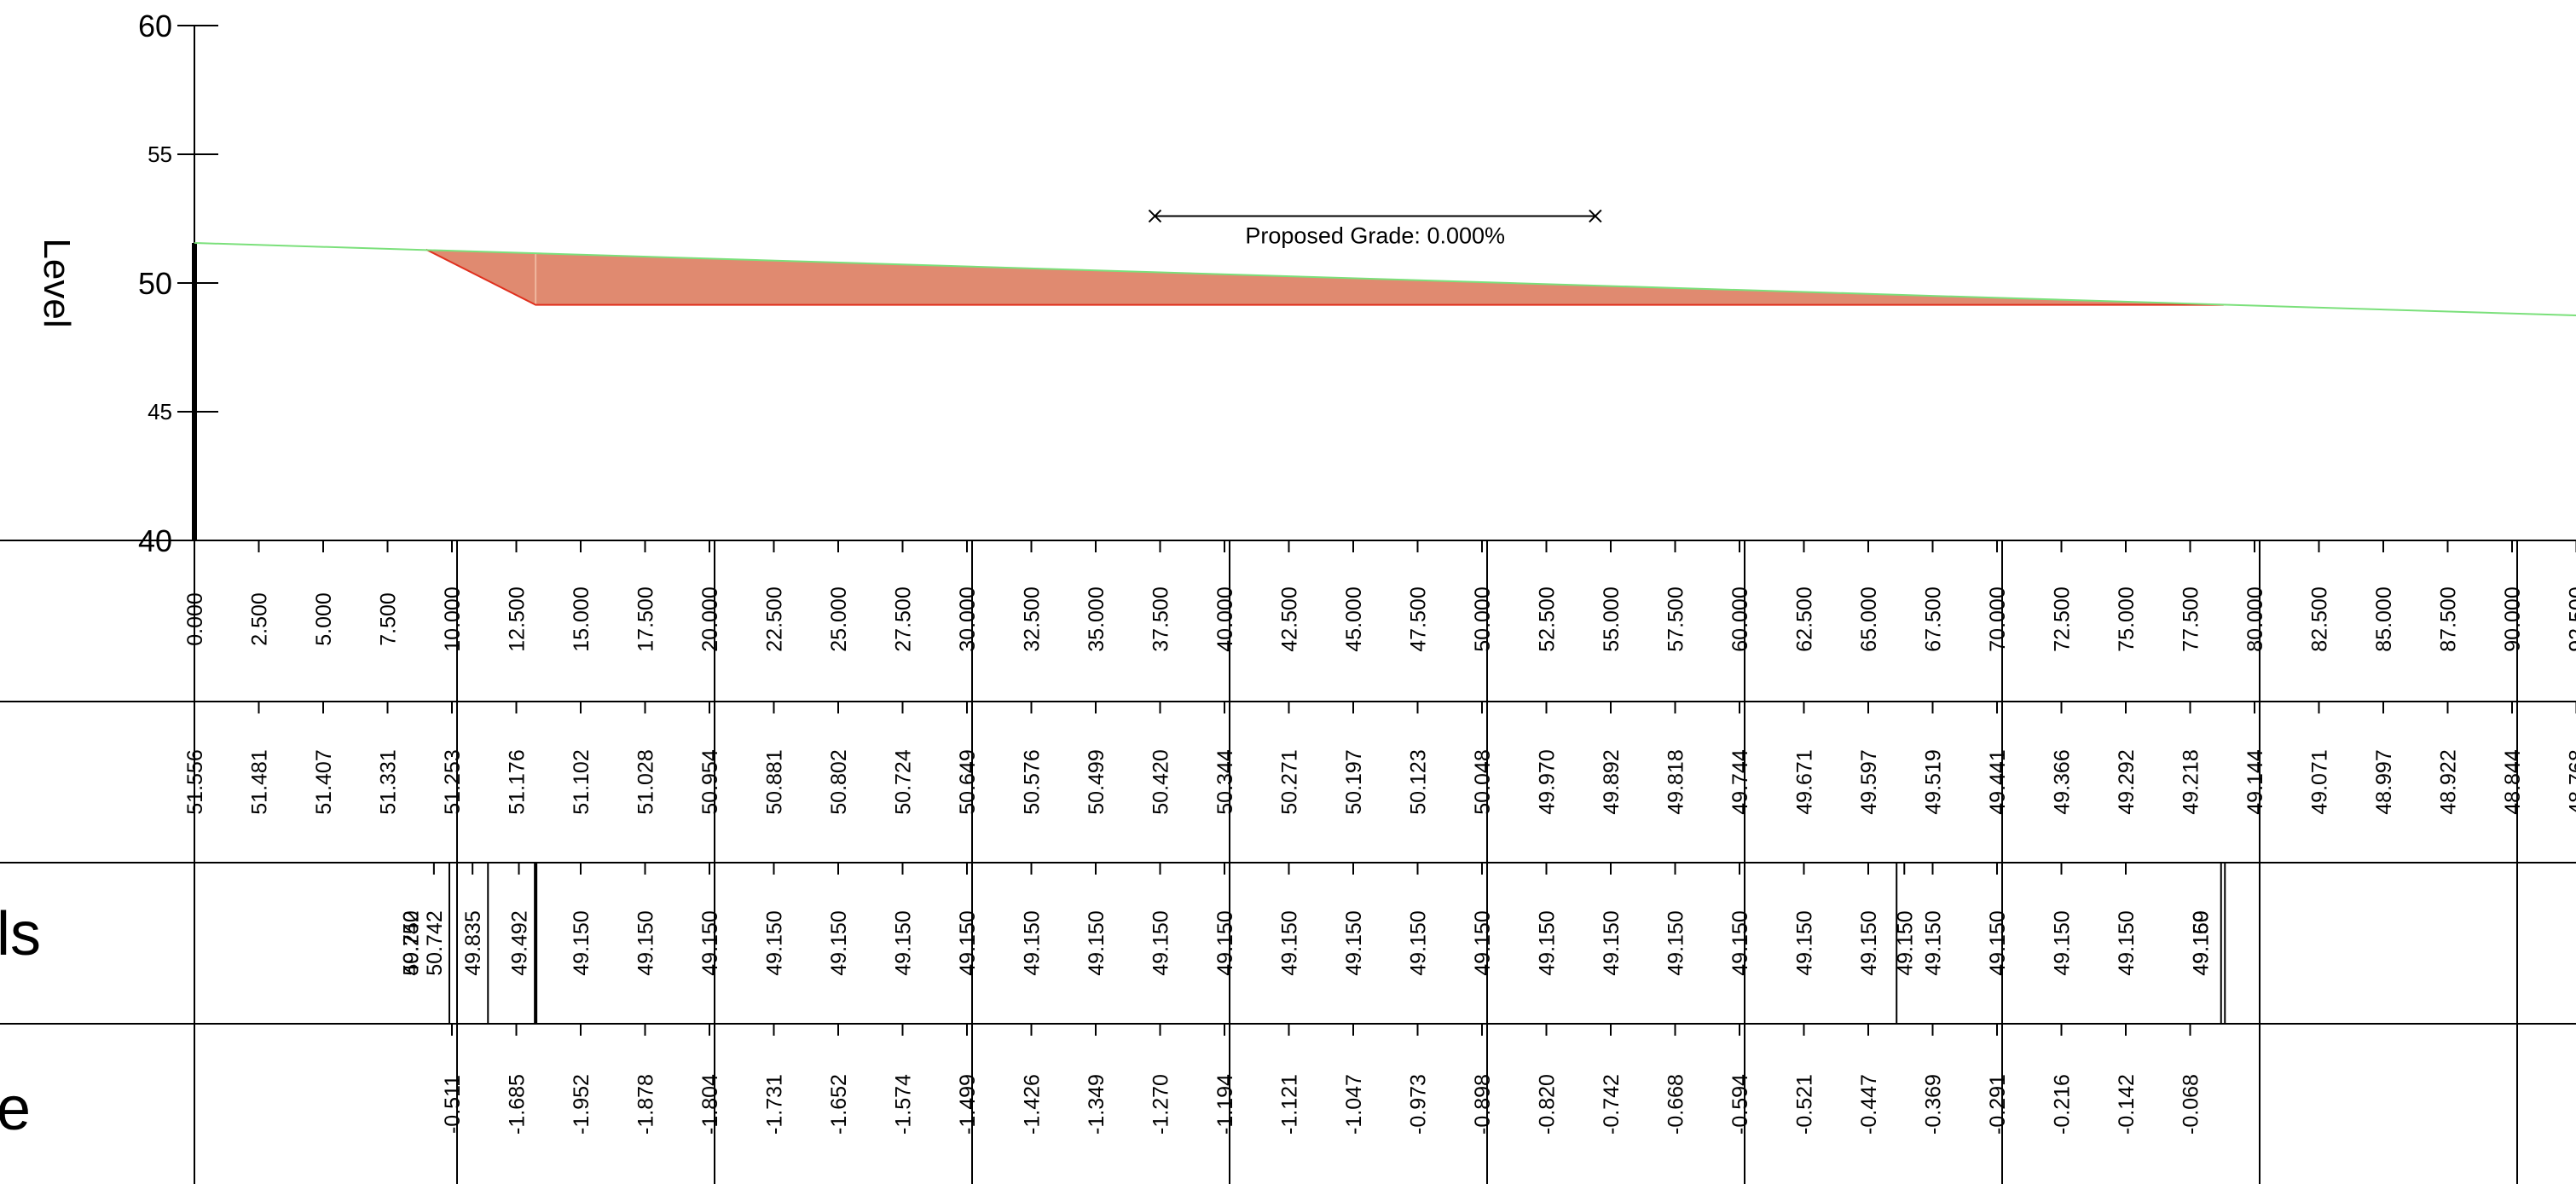 Image resolution: width=2576 pixels, height=1184 pixels. Describe the element at coordinates (710, 942) in the screenshot. I see `proposed_levels-label-5: 49.150` at that location.